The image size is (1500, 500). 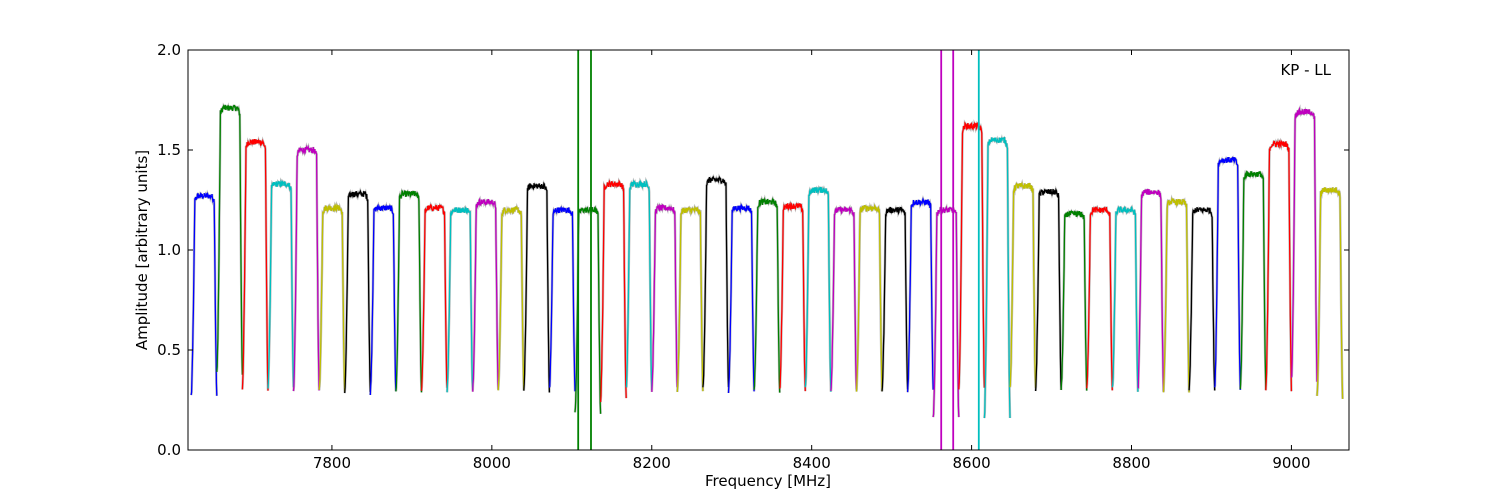 What do you see at coordinates (169, 350) in the screenshot?
I see `y-tick-label: 0.5` at bounding box center [169, 350].